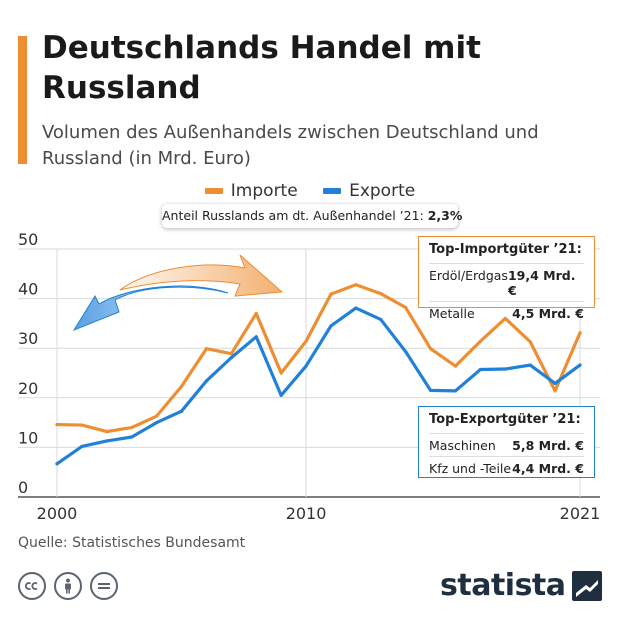 This screenshot has width=620, height=620. Describe the element at coordinates (23, 487) in the screenshot. I see `y-tick-label: 0` at that location.